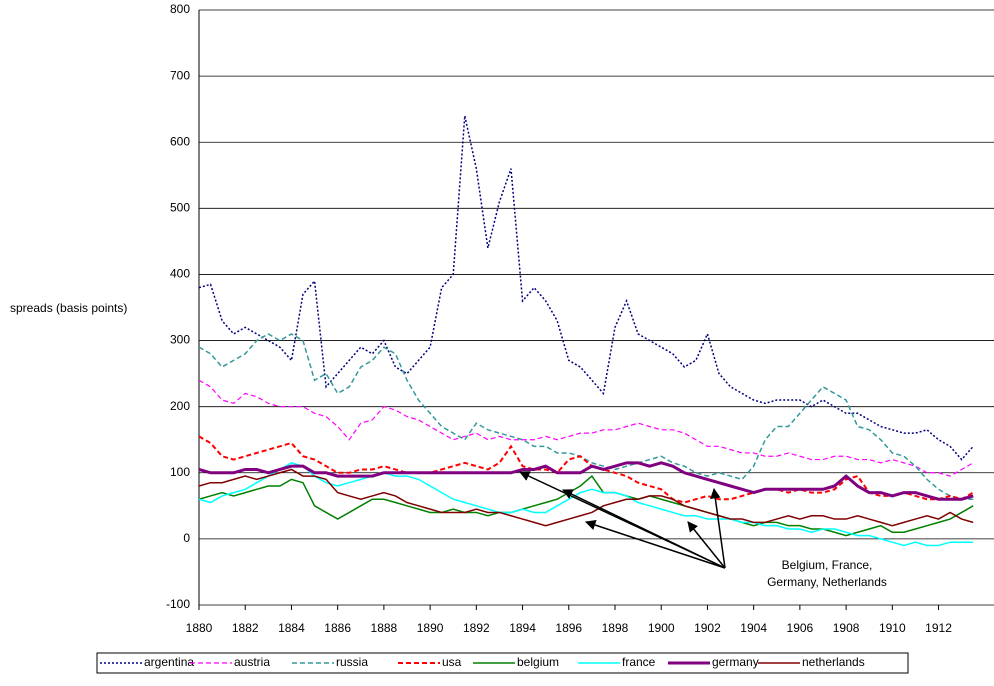  Describe the element at coordinates (180, 472) in the screenshot. I see `y-tick-label: 100` at that location.